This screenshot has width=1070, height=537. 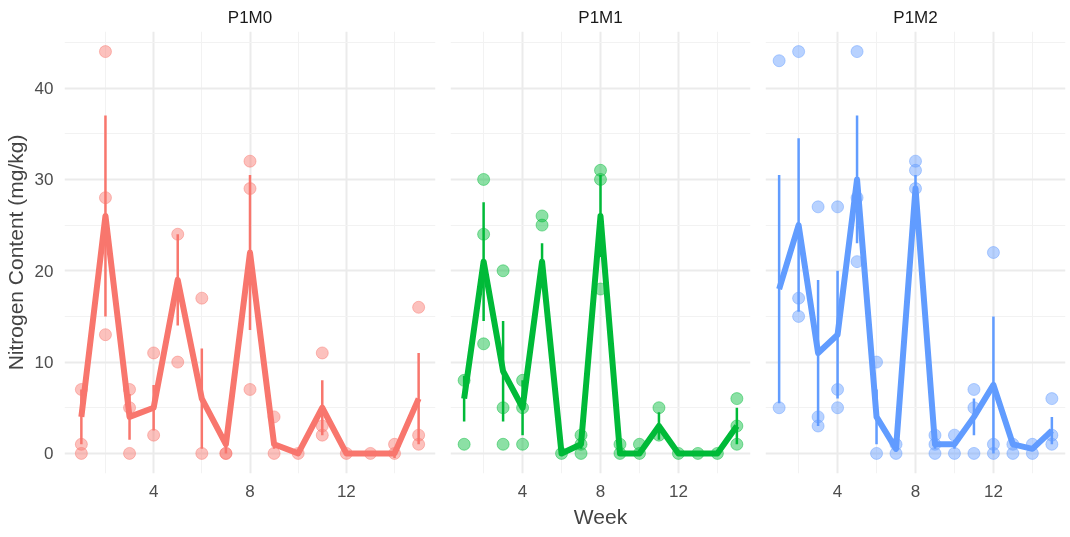 What do you see at coordinates (915, 17) in the screenshot?
I see `chart-title: P1M2` at bounding box center [915, 17].